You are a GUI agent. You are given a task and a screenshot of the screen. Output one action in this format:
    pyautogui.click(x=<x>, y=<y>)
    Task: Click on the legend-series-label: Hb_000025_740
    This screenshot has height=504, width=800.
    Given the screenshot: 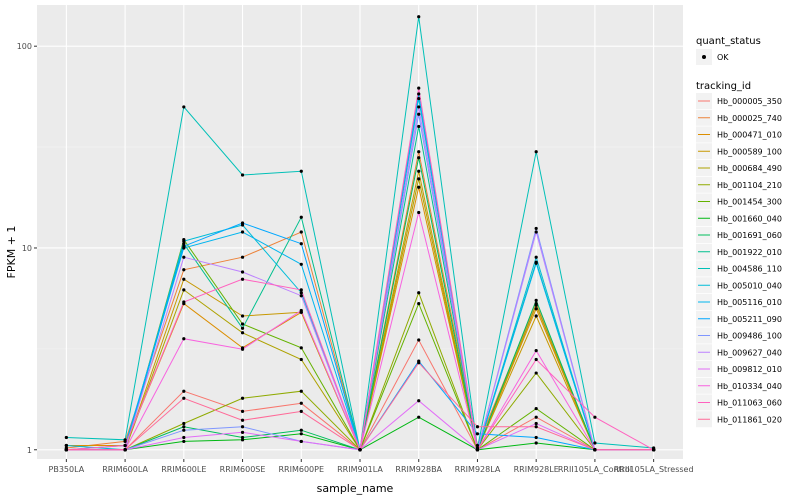 What is the action you would take?
    pyautogui.click(x=749, y=118)
    